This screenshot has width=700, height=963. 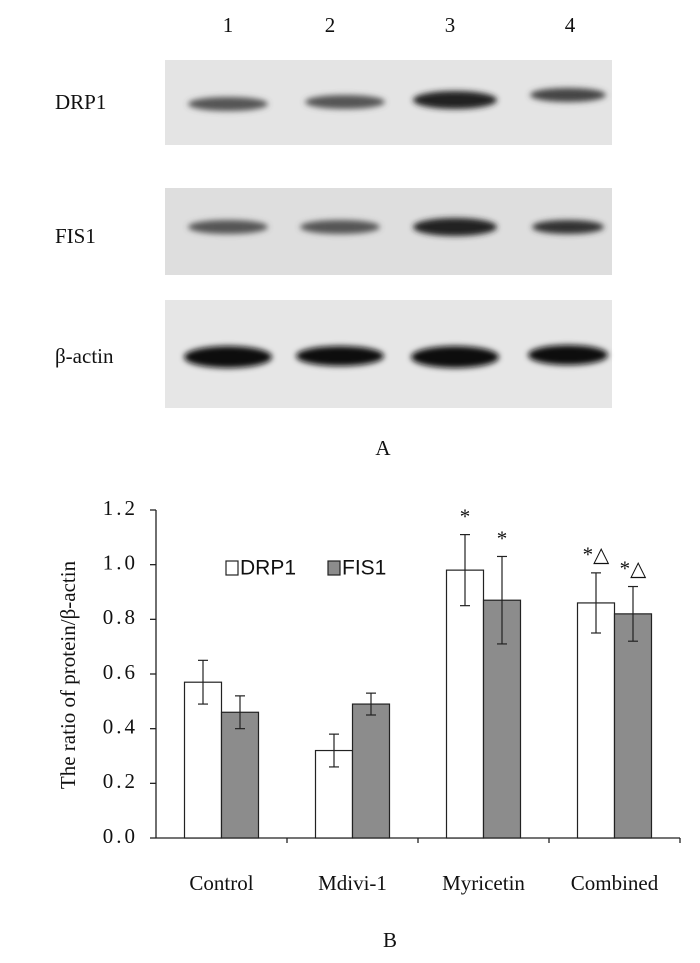 I want to click on row-label: DRP1, so click(x=80, y=102).